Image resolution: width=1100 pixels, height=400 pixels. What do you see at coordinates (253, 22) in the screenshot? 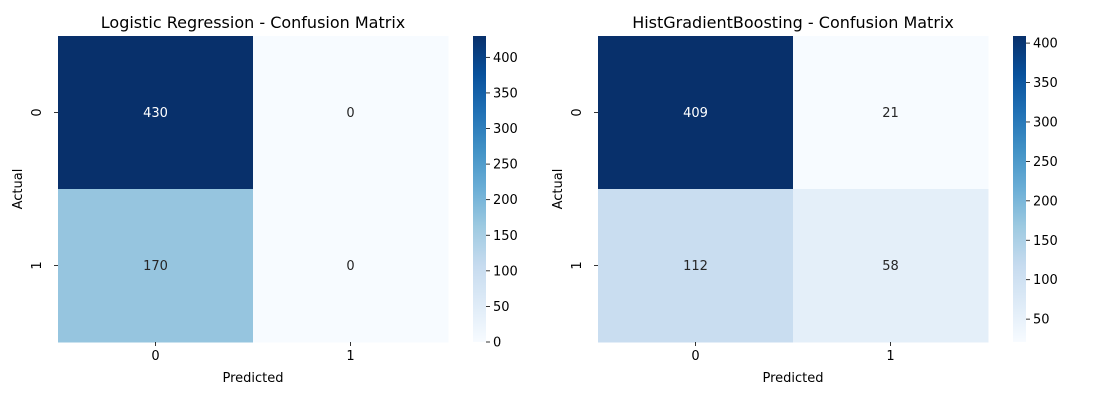
I see `chart-title: Logistic Regression - Confusion Matrix` at bounding box center [253, 22].